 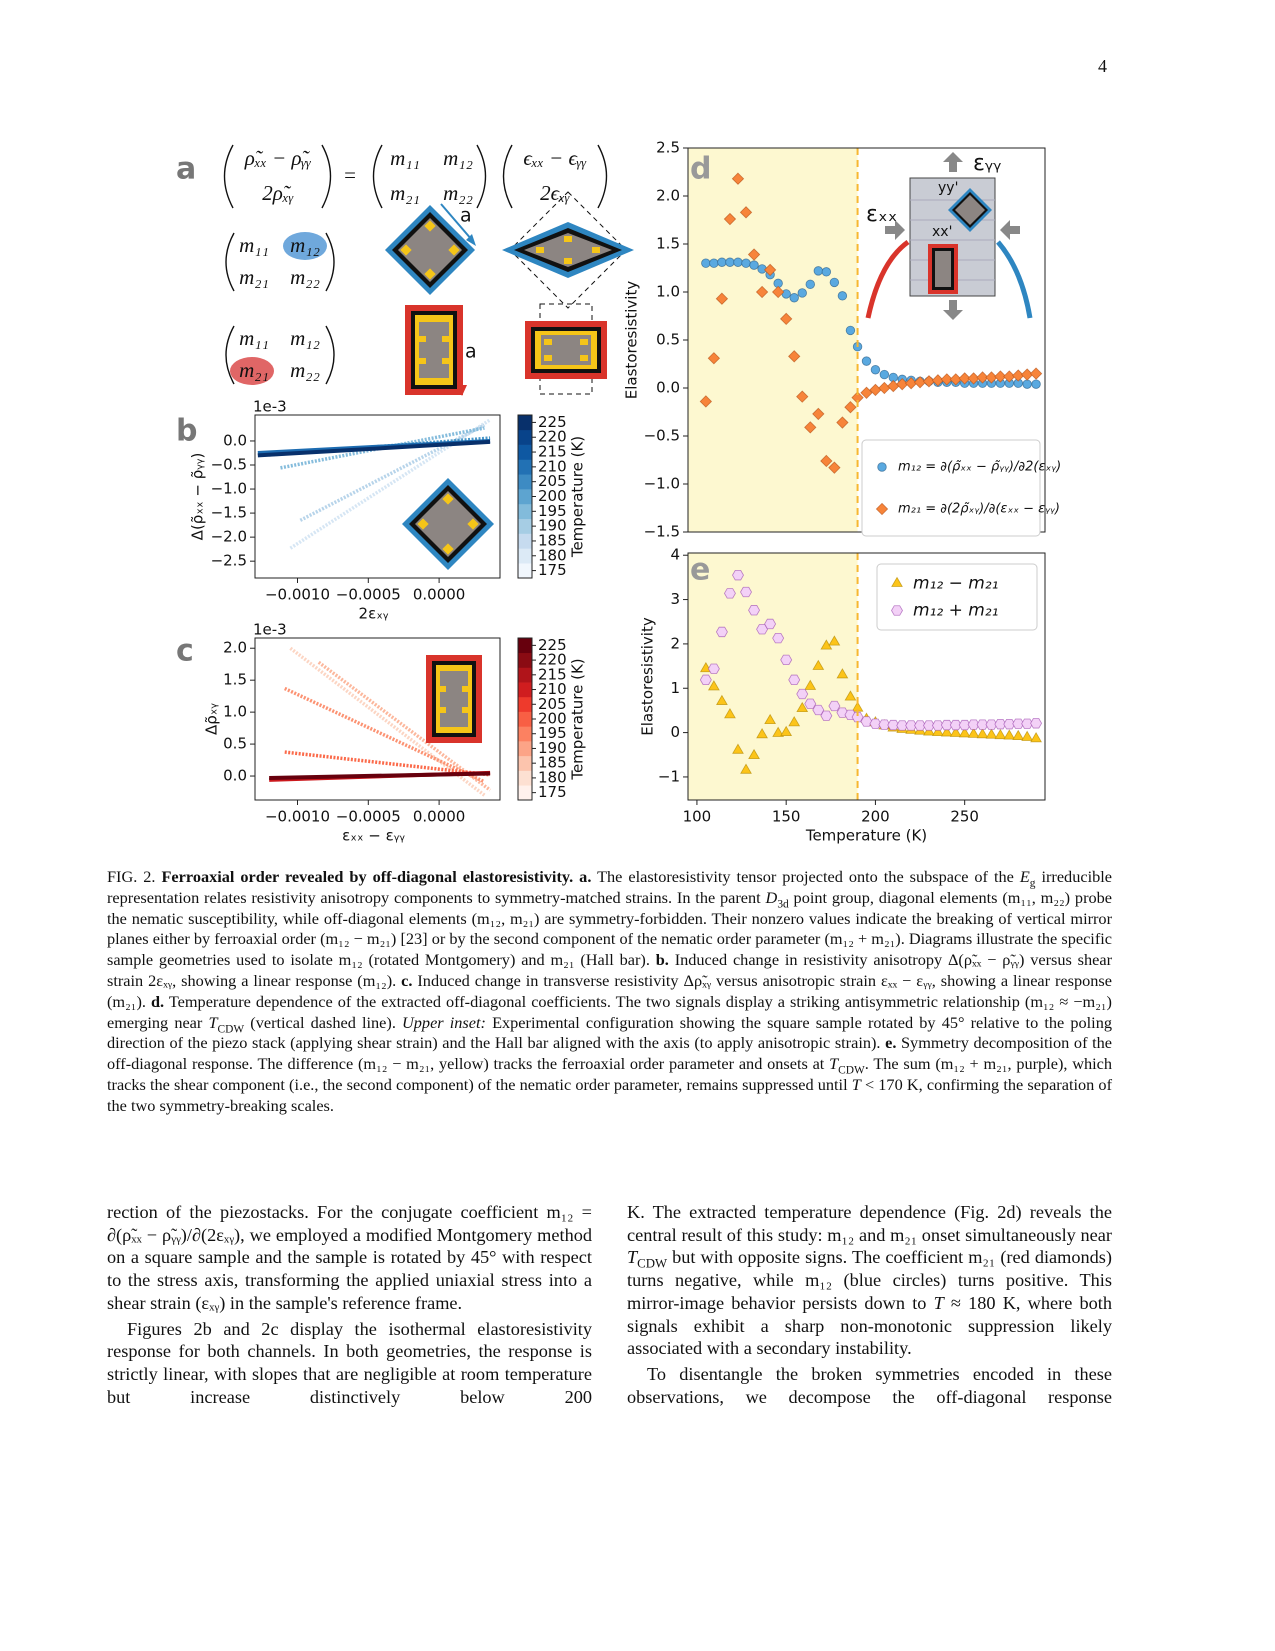 I want to click on hall-bar, so click(x=434, y=350).